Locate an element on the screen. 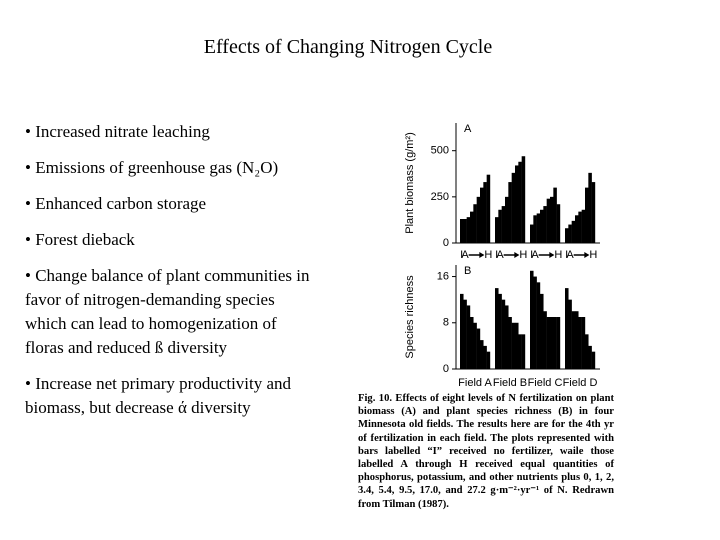 This screenshot has height=540, width=720. y-tick-label: 500 is located at coordinates (440, 151).